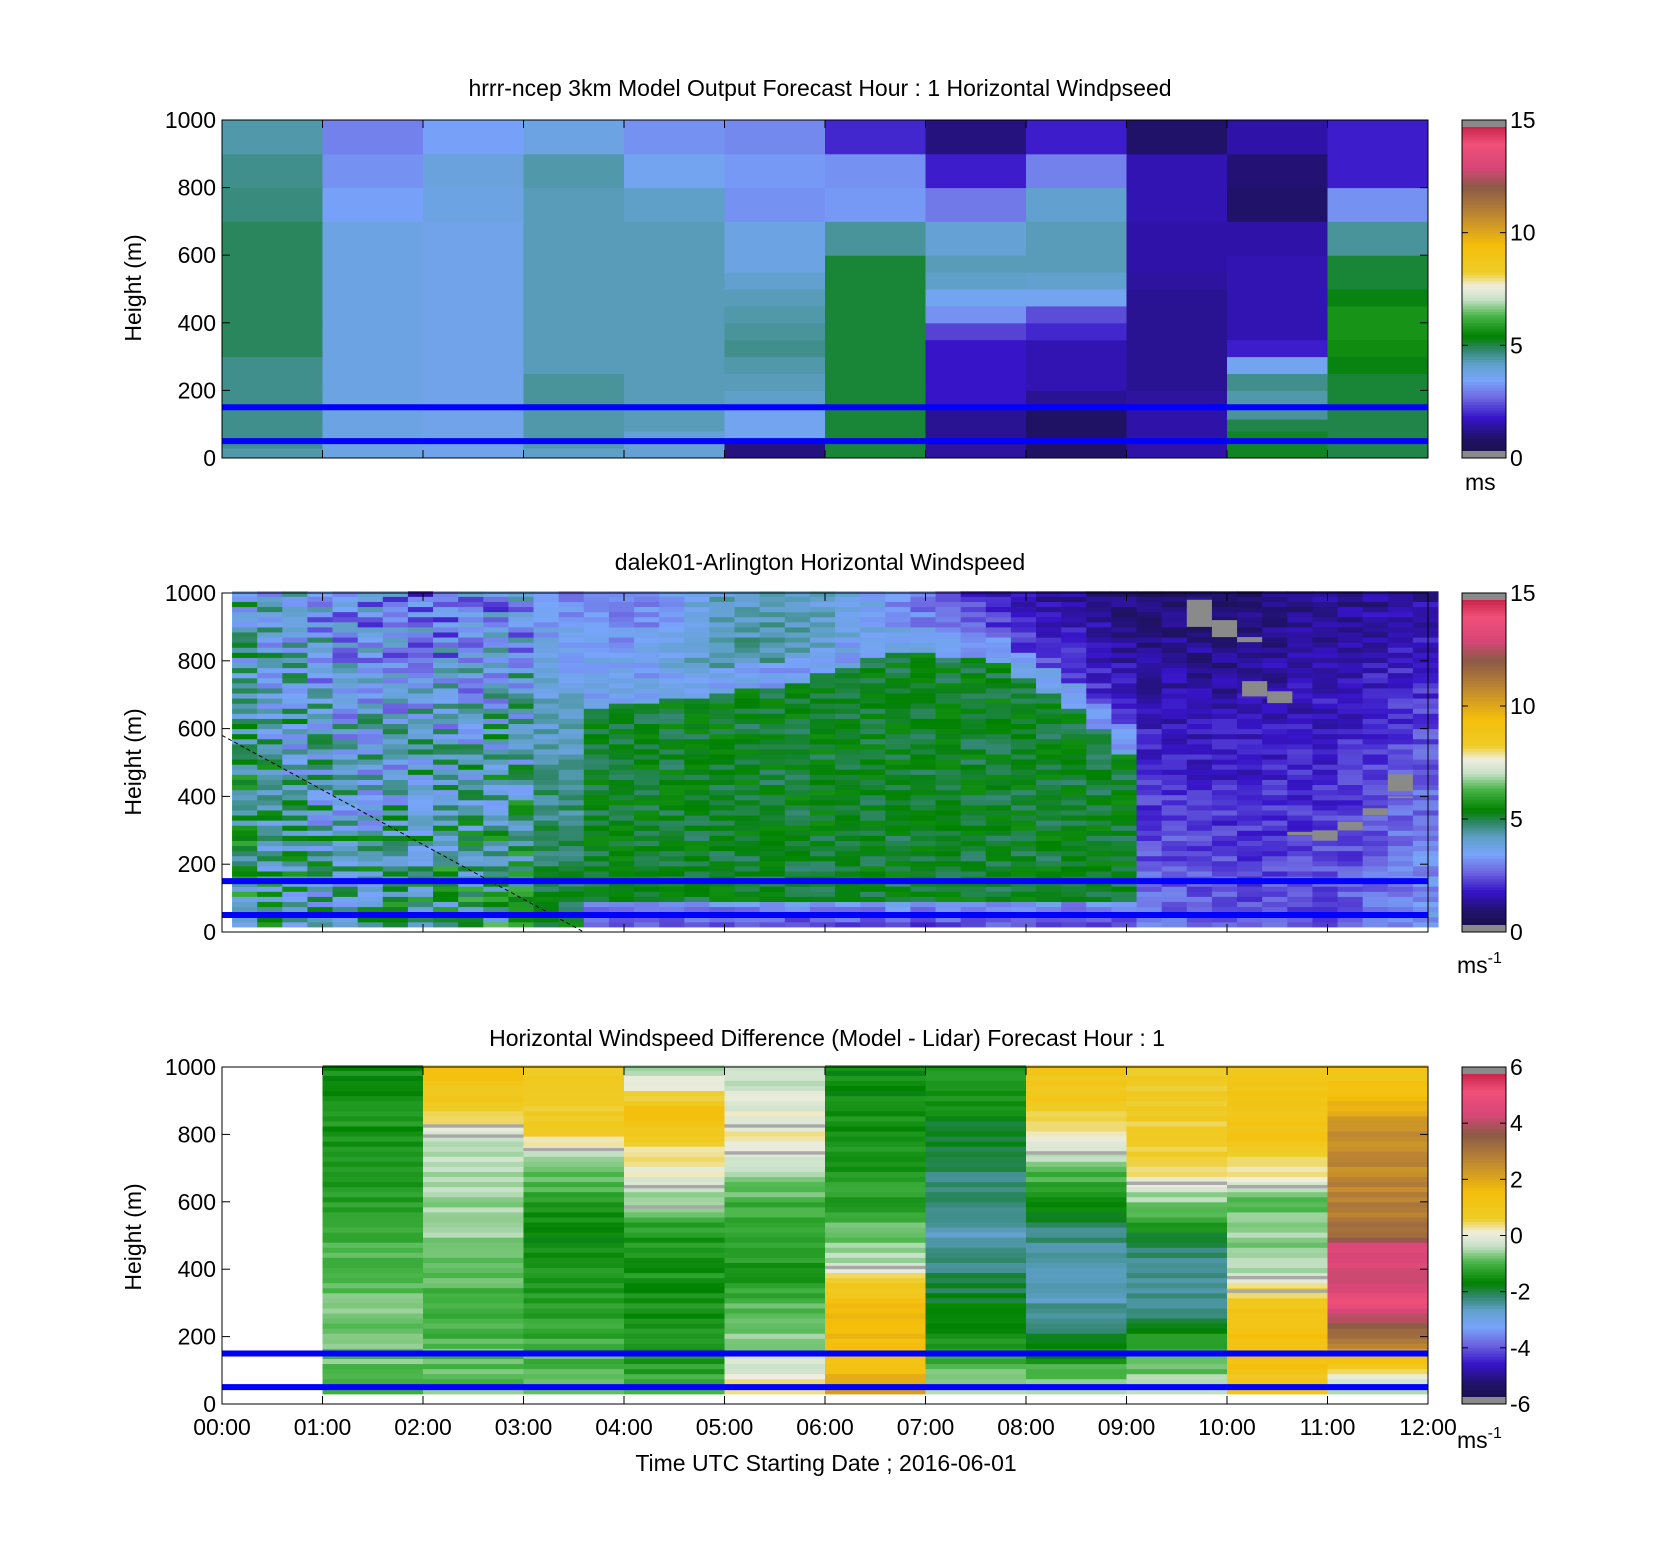 This screenshot has width=1680, height=1561. I want to click on colorbar-tick-label: 15, so click(1523, 593).